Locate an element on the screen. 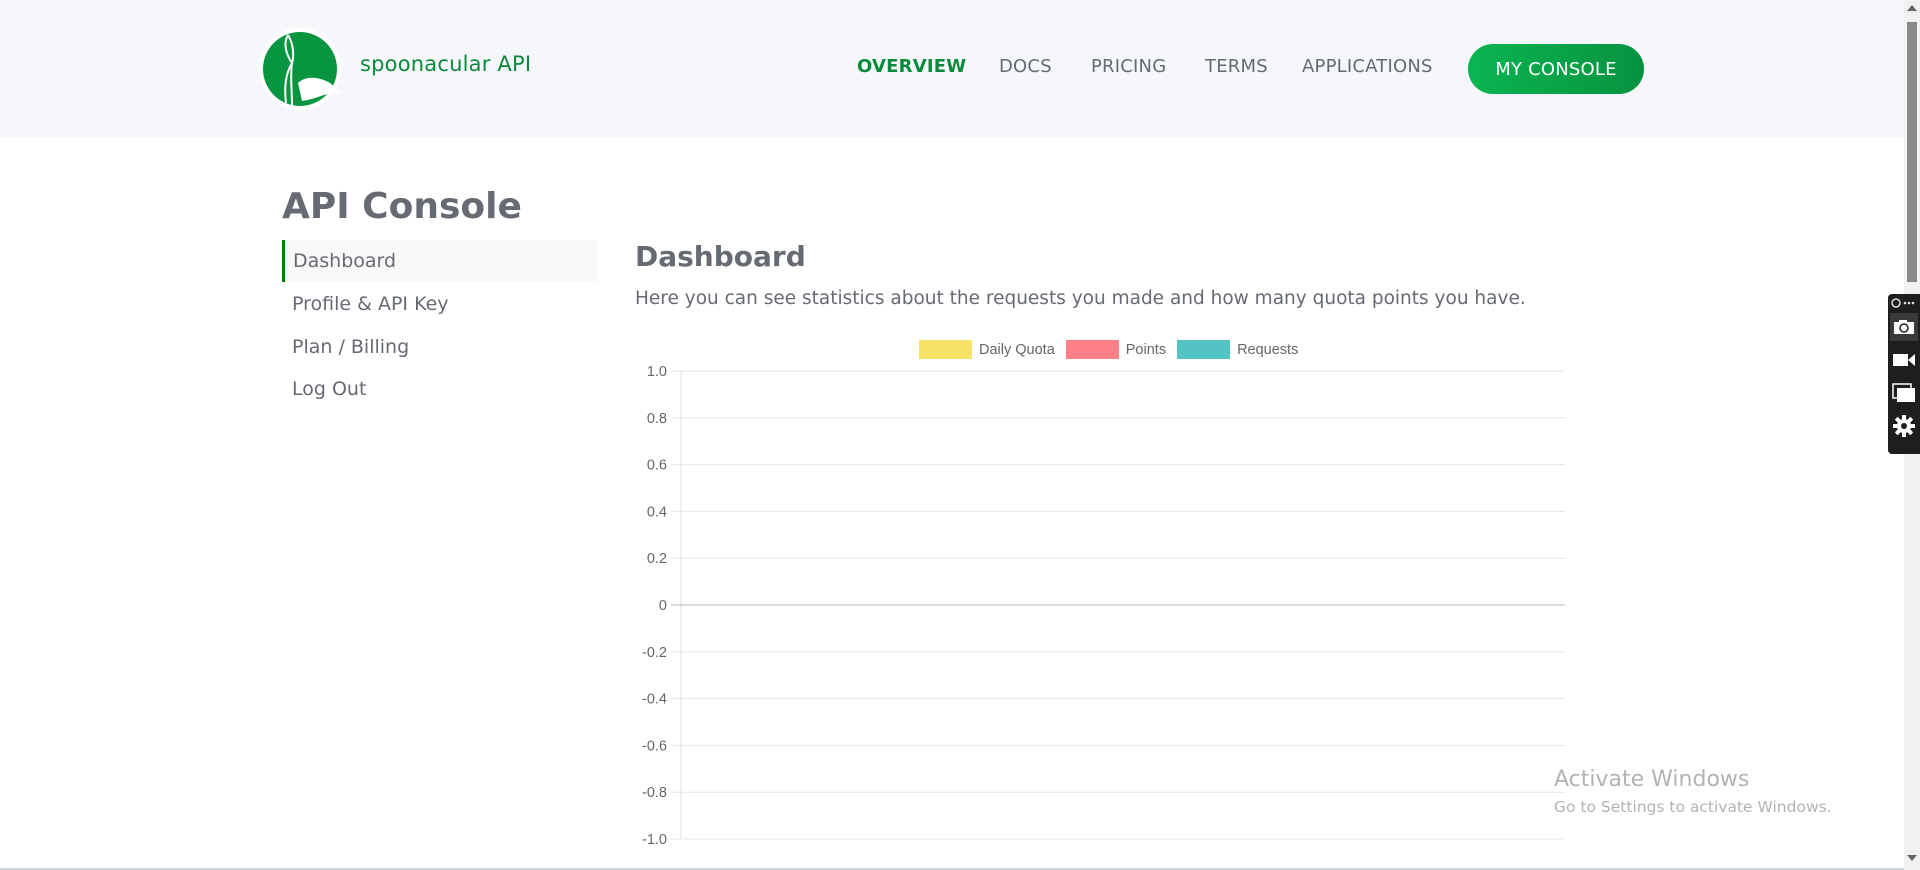 This screenshot has width=1920, height=870. y-tick-label: 0.8 is located at coordinates (657, 419).